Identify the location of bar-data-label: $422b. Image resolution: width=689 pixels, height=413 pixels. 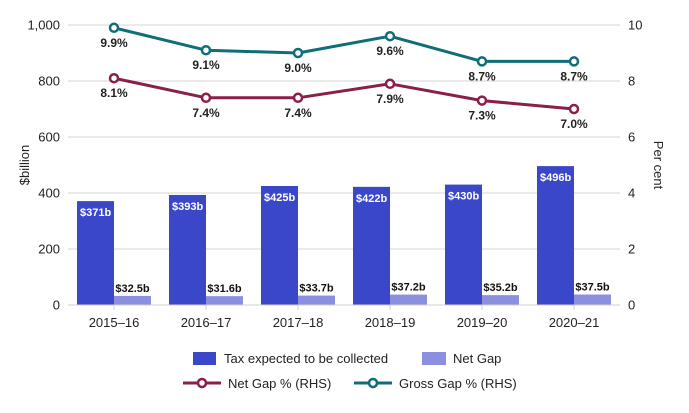
(371, 199).